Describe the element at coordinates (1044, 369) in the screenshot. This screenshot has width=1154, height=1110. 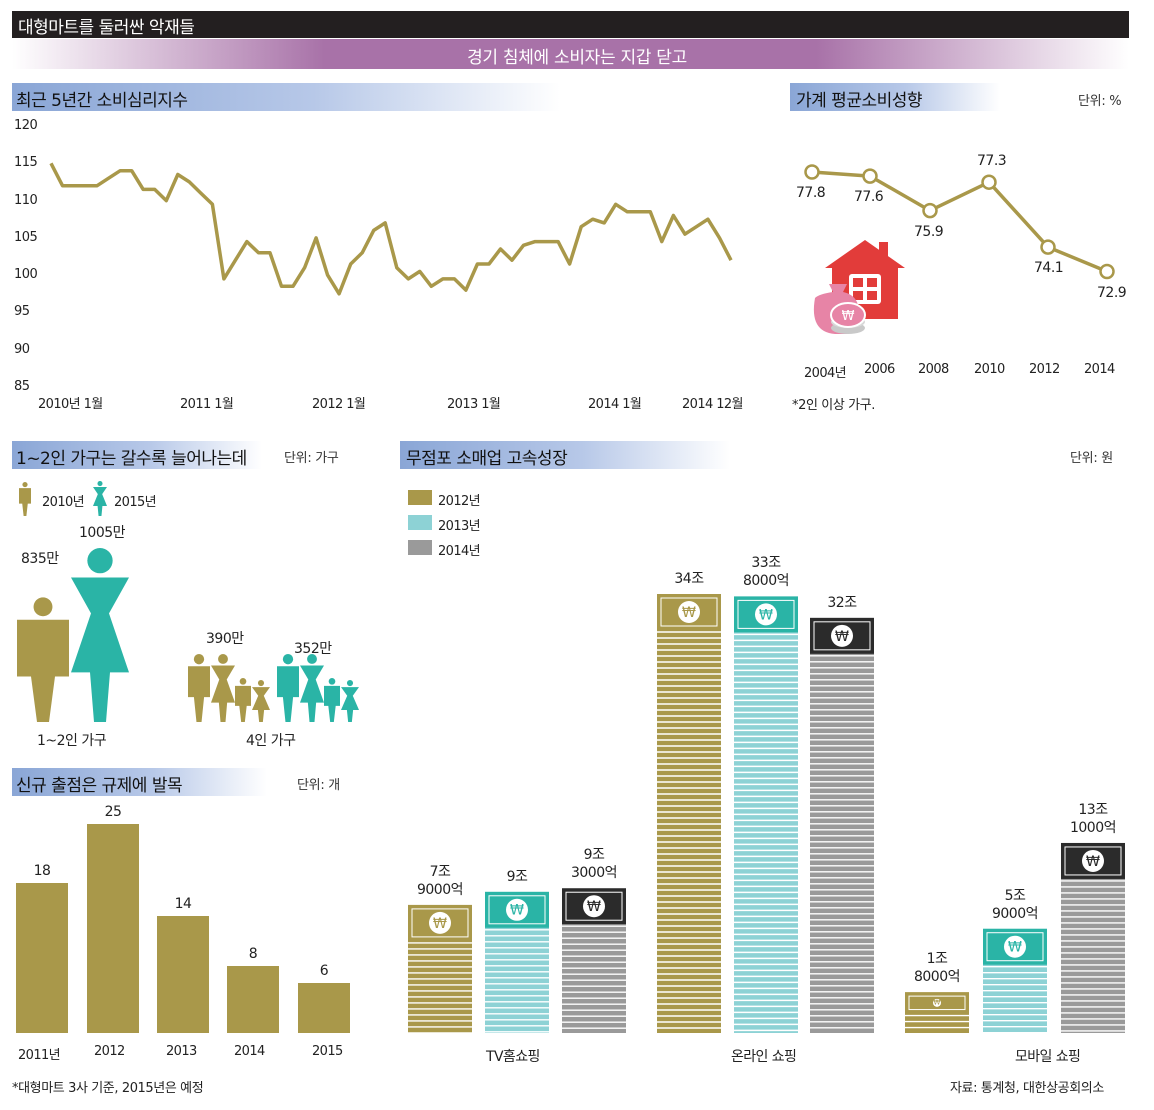
I see `propensity-x-tick: 2012` at that location.